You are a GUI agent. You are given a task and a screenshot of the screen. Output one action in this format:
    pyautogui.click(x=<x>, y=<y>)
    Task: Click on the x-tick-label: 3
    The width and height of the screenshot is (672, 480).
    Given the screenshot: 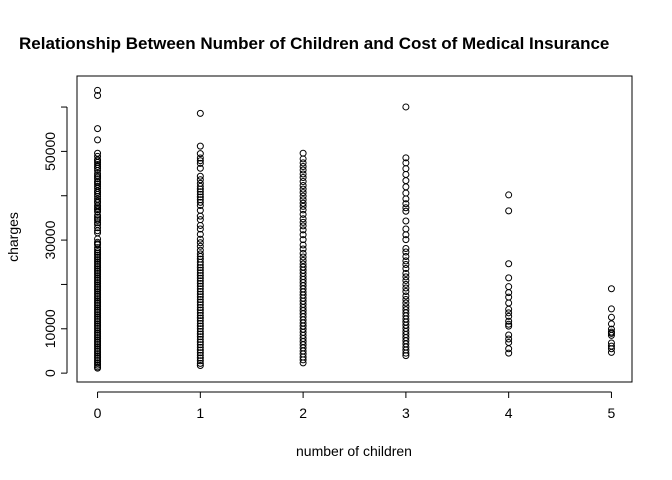 What is the action you would take?
    pyautogui.click(x=406, y=413)
    